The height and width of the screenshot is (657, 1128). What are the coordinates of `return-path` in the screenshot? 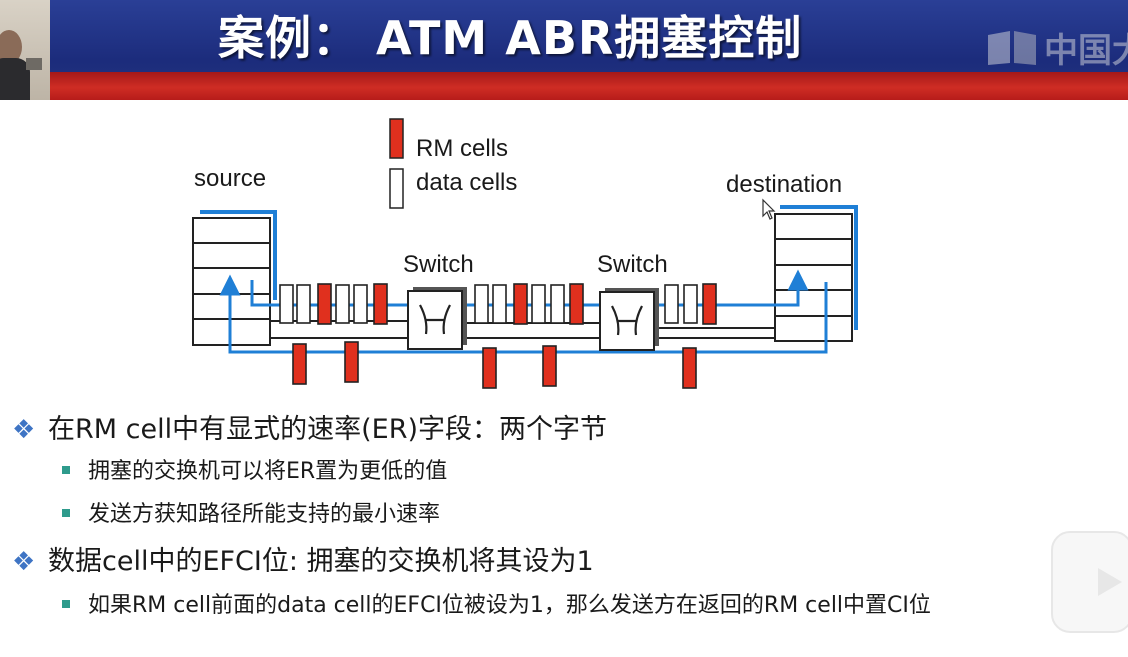 It's located at (523, 314).